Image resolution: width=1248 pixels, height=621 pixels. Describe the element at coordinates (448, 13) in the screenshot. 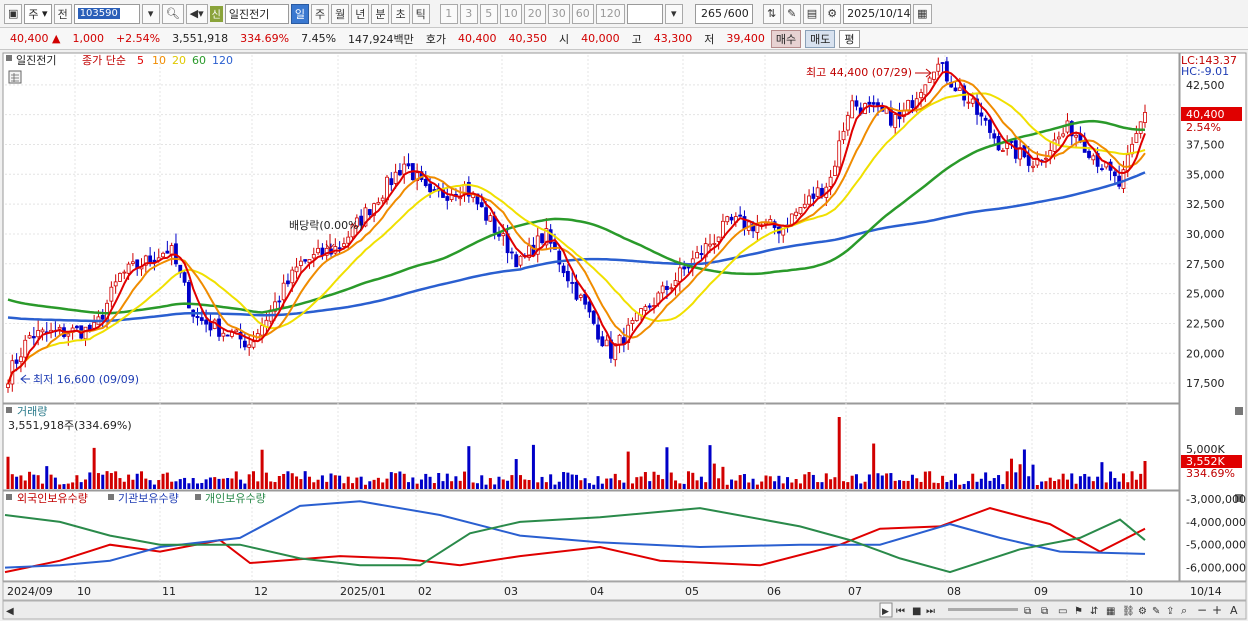

I see `interval-1: 1` at that location.